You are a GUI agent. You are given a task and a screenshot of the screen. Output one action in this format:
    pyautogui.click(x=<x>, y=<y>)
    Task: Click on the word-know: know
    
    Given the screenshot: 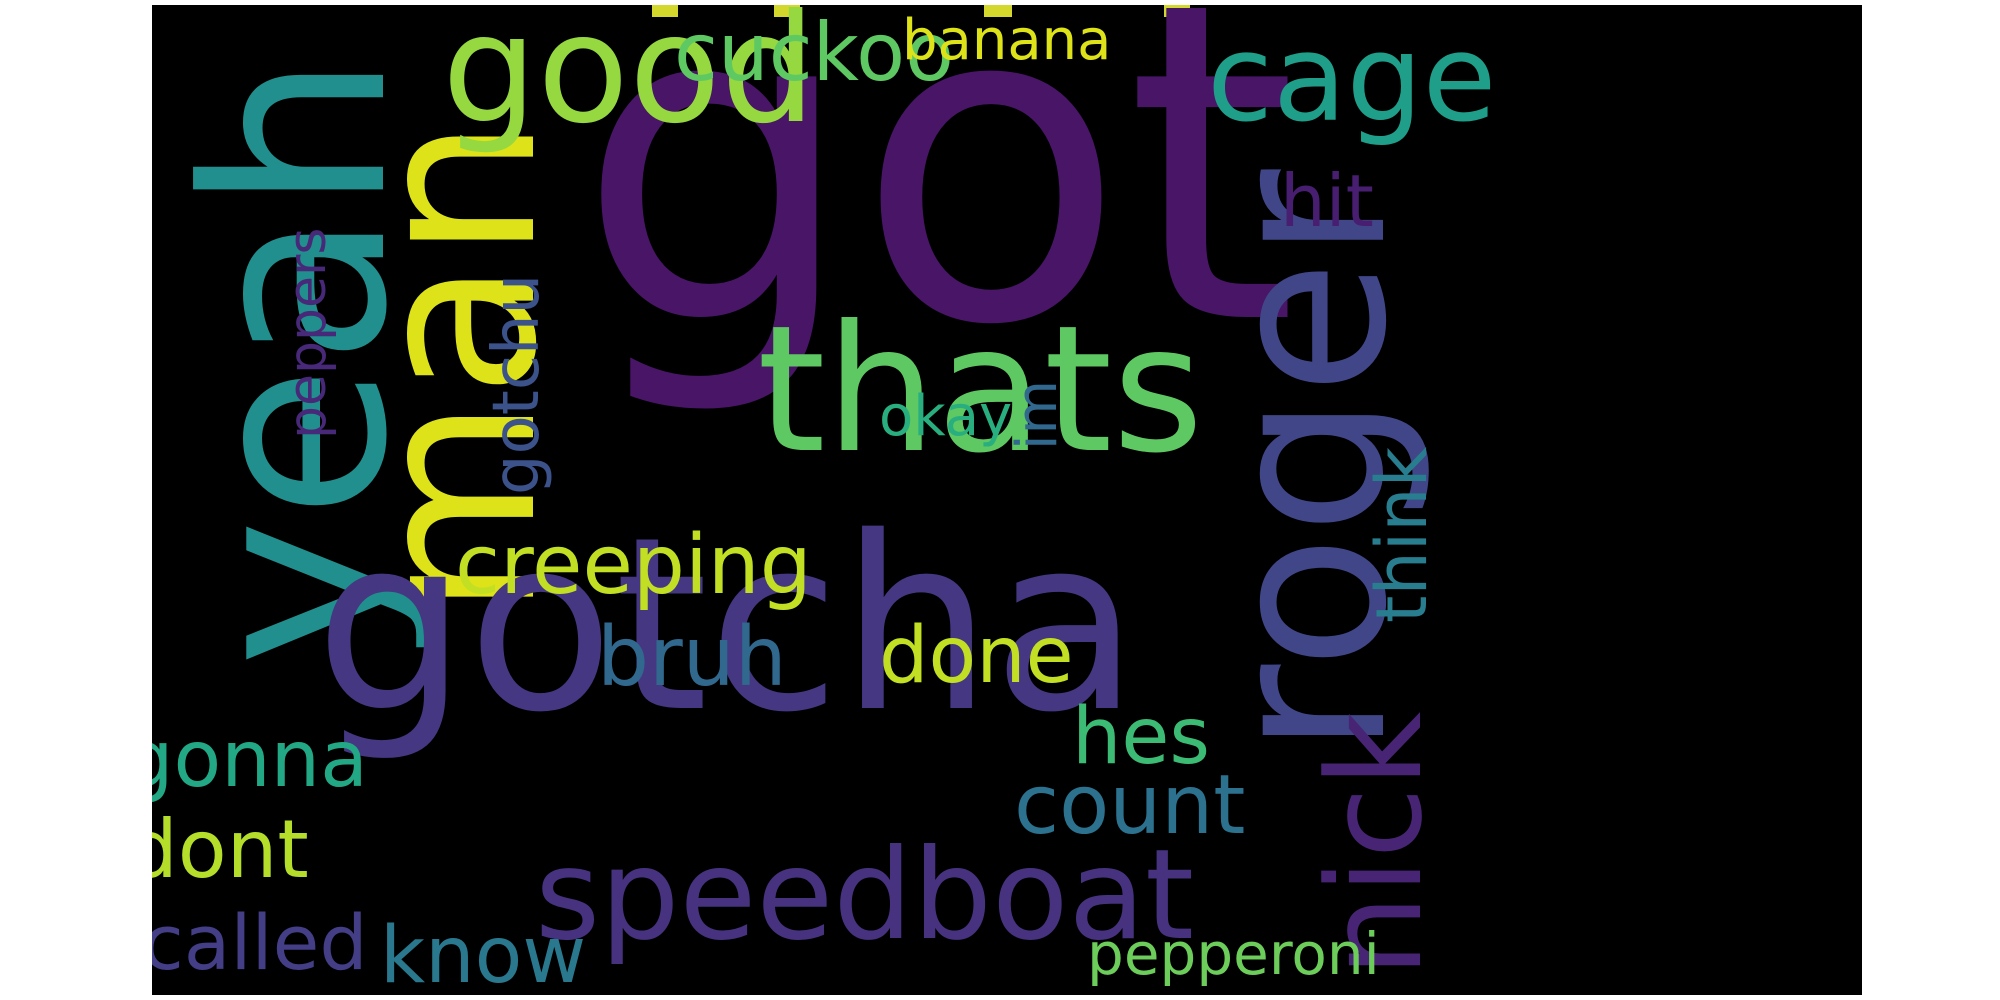 What is the action you would take?
    pyautogui.click(x=483, y=953)
    